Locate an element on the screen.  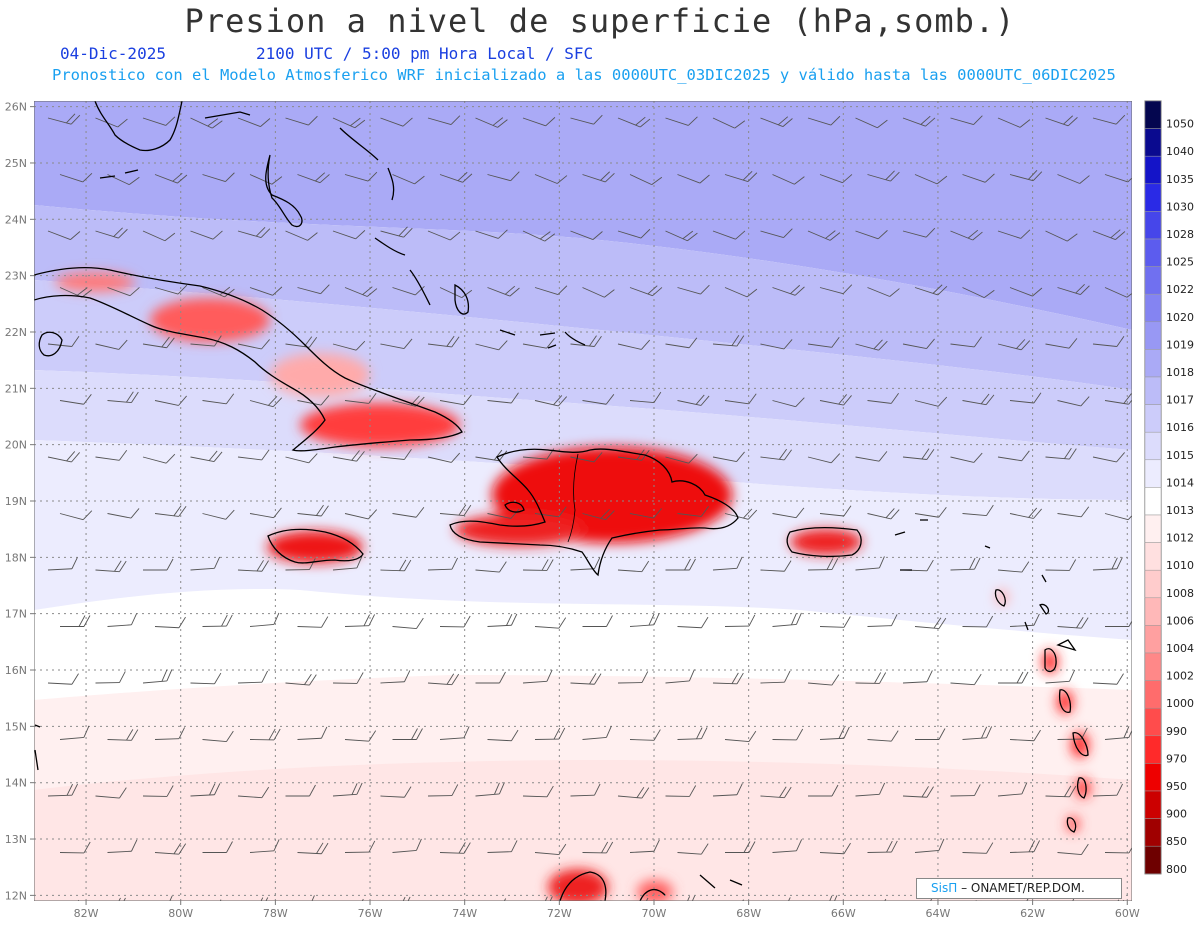
colorbar-label: 1008 is located at coordinates (1180, 593).